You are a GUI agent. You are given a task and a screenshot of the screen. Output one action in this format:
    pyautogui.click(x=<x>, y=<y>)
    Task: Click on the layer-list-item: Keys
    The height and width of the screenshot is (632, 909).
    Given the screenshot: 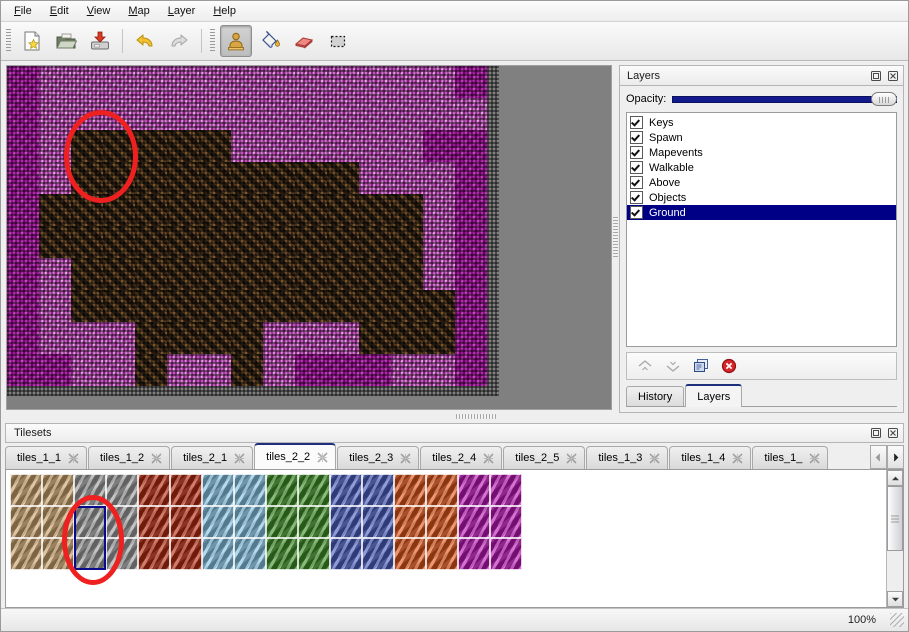 What is the action you would take?
    pyautogui.click(x=761, y=122)
    